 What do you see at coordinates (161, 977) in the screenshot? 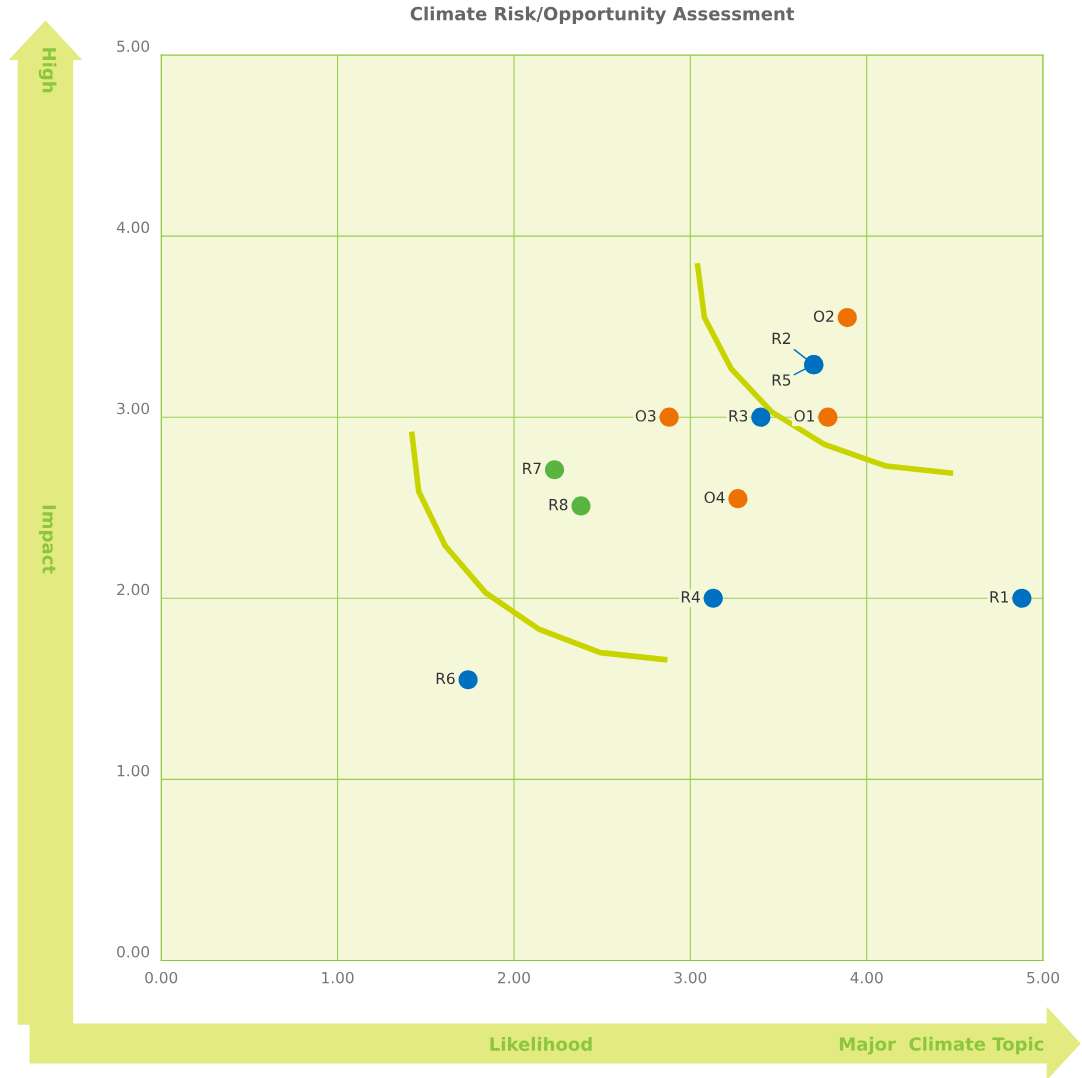
I see `x-tick-label: 0.00` at bounding box center [161, 977].